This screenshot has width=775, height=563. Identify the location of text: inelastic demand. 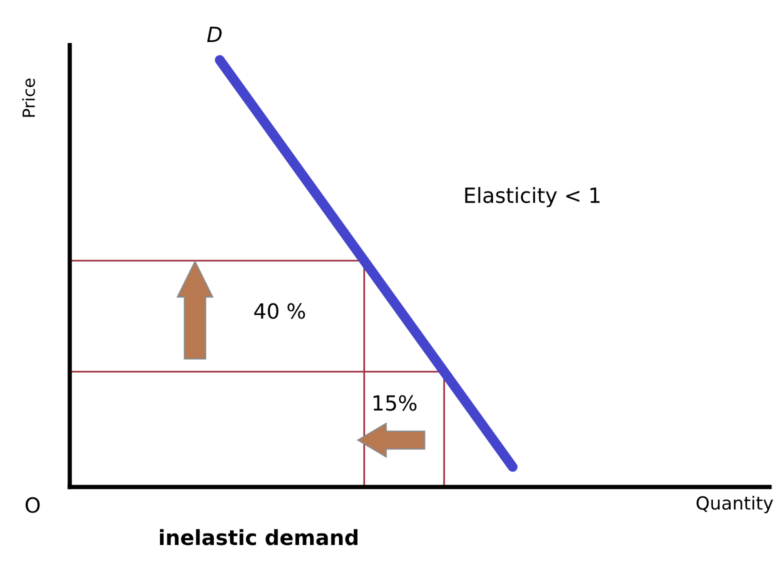
(259, 537).